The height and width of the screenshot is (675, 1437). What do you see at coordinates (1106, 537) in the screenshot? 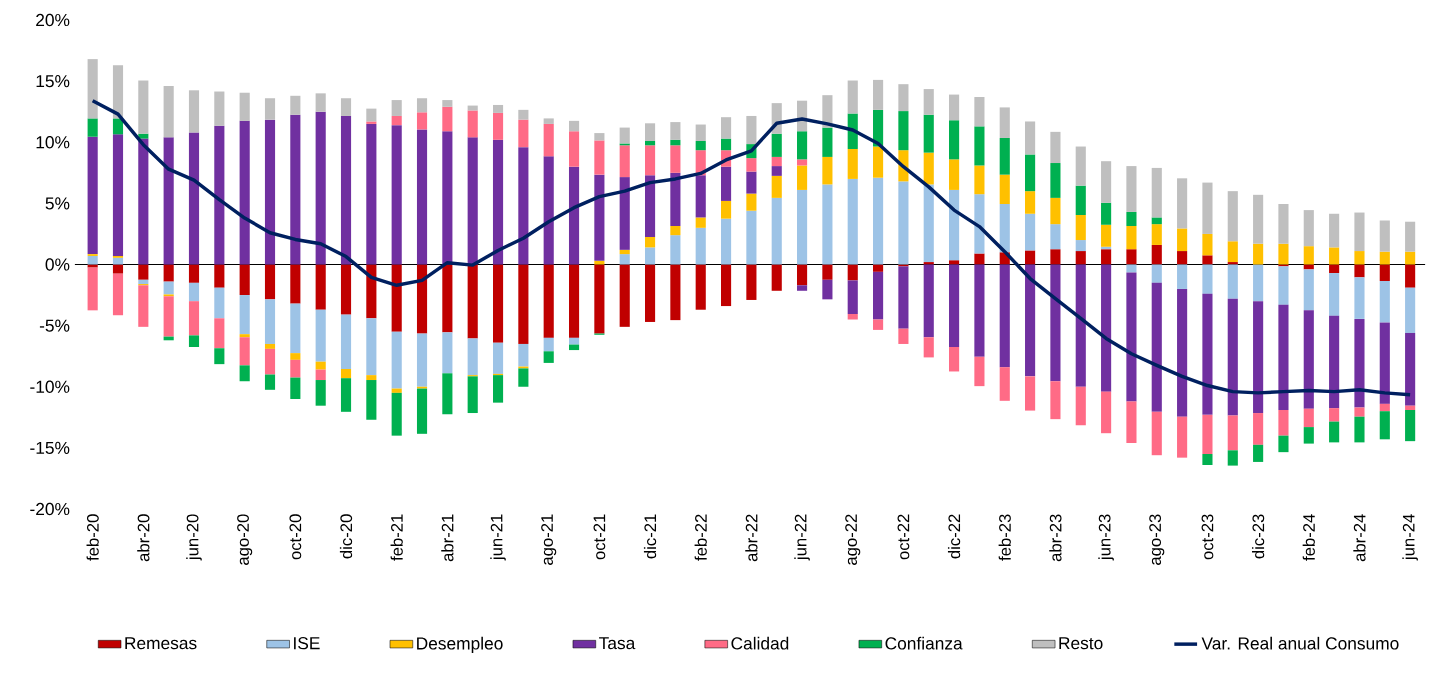
I see `x-tick-label: jun-23` at bounding box center [1106, 537].